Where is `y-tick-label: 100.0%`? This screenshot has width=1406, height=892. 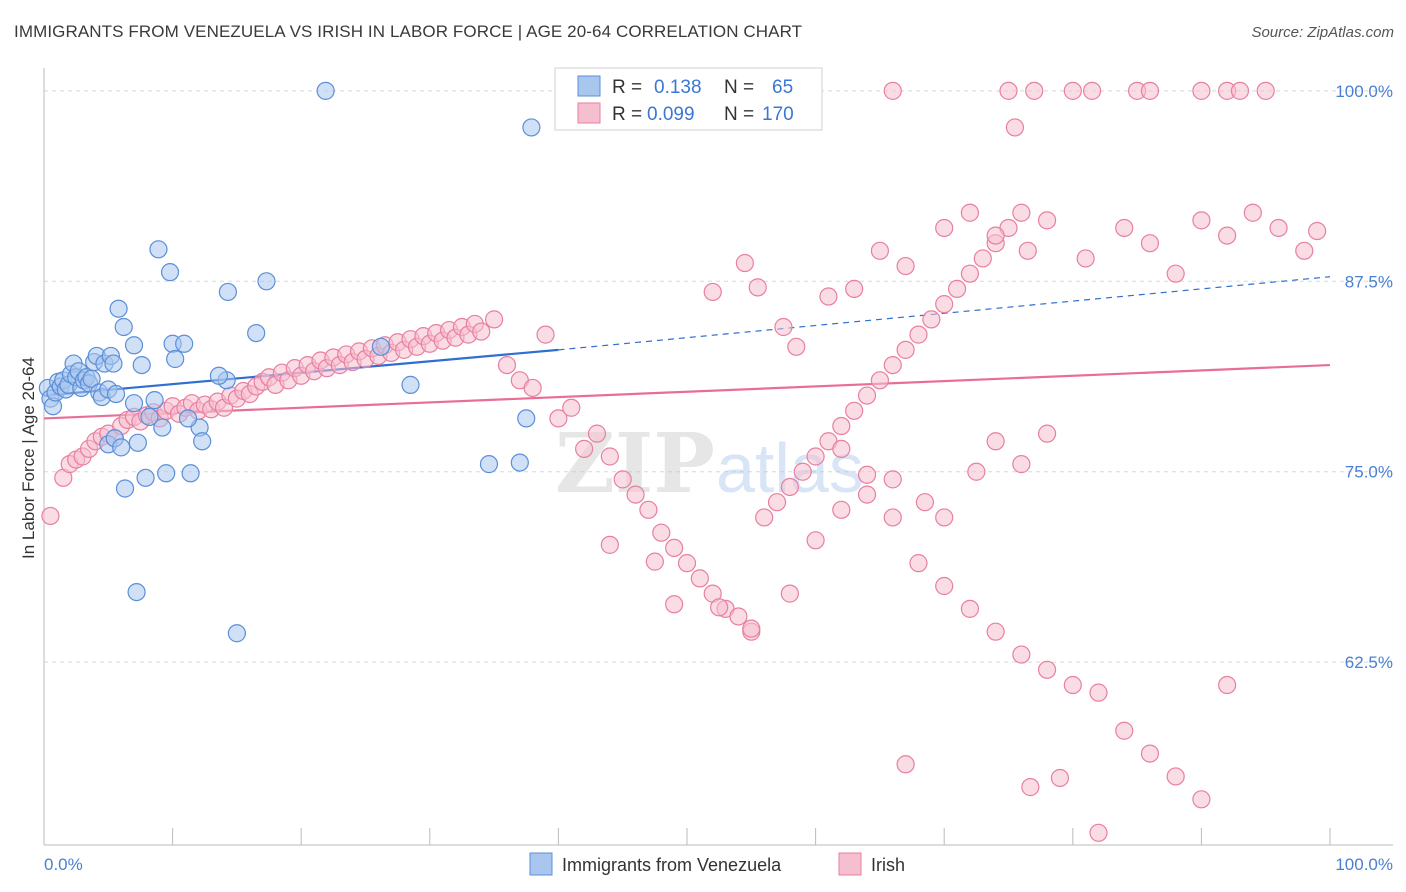
y-tick-label: 100.0% is located at coordinates (1364, 91).